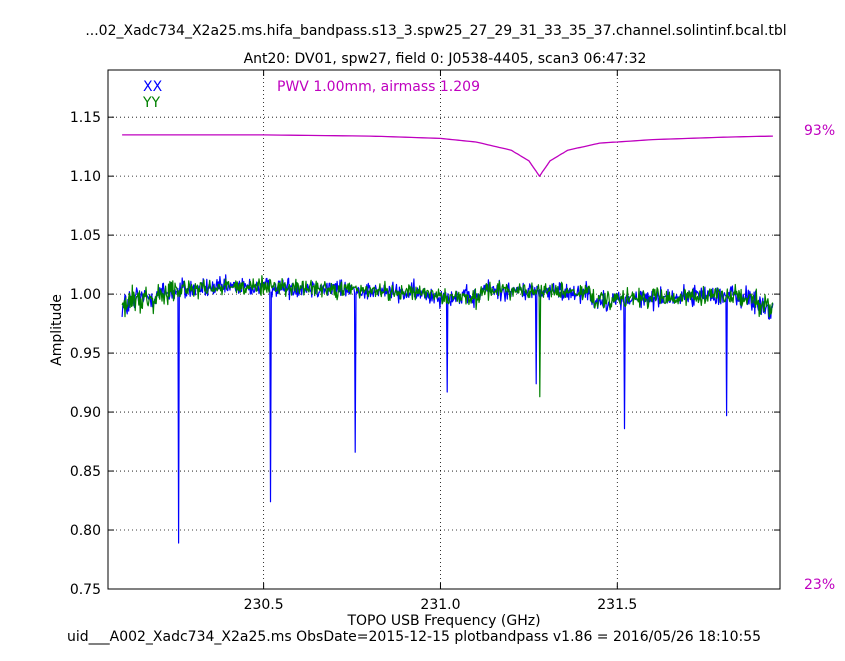 This screenshot has height=661, width=845. What do you see at coordinates (264, 605) in the screenshot?
I see `x-tick-label: 230.5` at bounding box center [264, 605].